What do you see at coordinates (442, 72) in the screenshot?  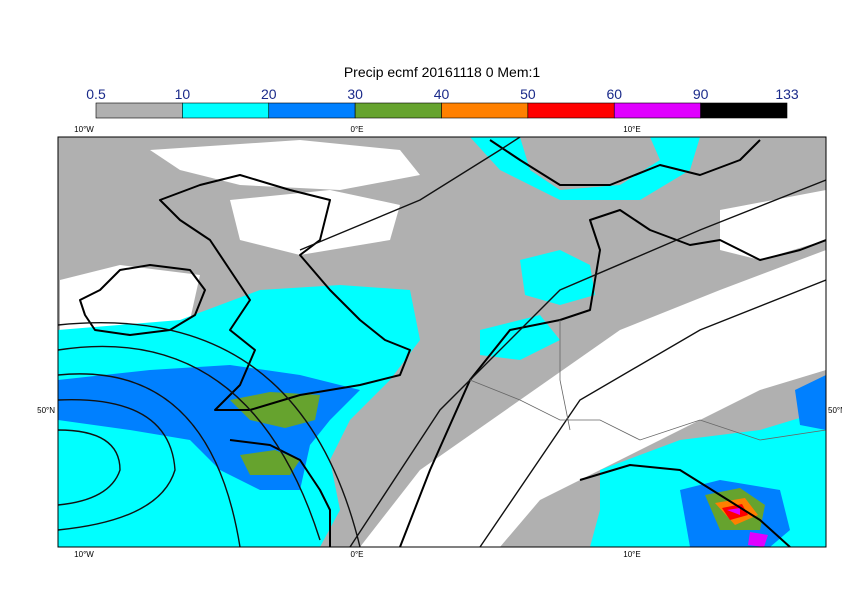 I see `map-title: Precip ecmf 20161118 0 Mem:1` at bounding box center [442, 72].